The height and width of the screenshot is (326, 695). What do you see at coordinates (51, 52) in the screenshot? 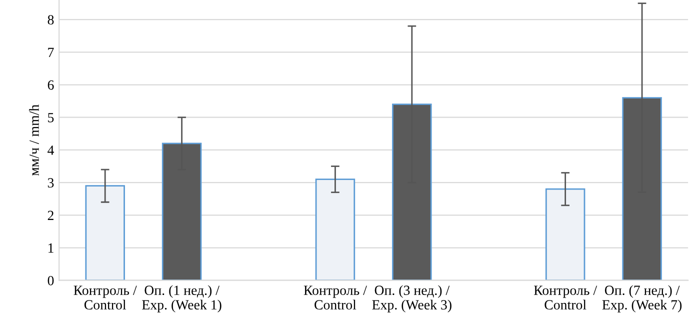
I see `y-tick-label: 7` at bounding box center [51, 52].